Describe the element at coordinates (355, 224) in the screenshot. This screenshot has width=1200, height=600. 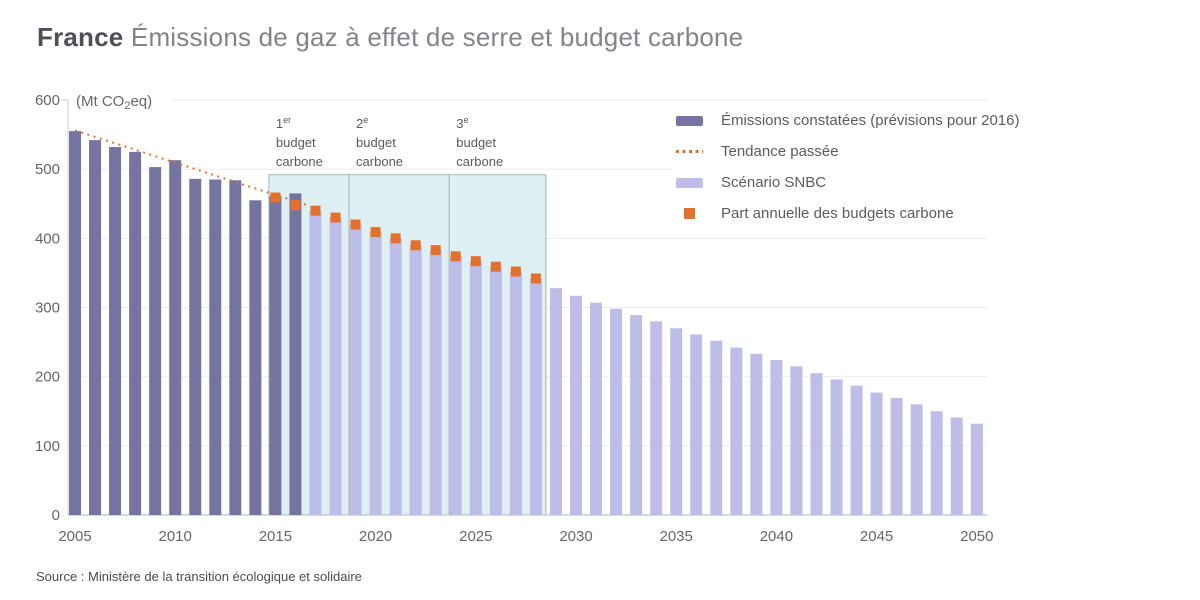
I see `budget-marker-2019` at that location.